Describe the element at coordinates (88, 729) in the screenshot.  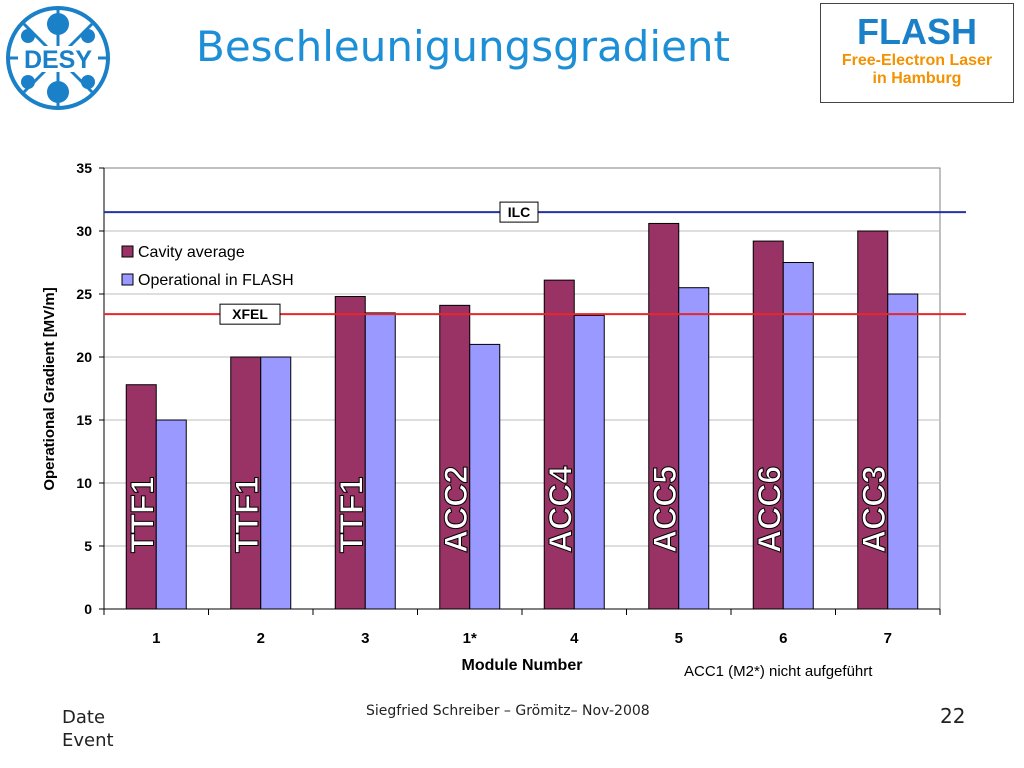
I see `footer-date-event: Date Event` at that location.